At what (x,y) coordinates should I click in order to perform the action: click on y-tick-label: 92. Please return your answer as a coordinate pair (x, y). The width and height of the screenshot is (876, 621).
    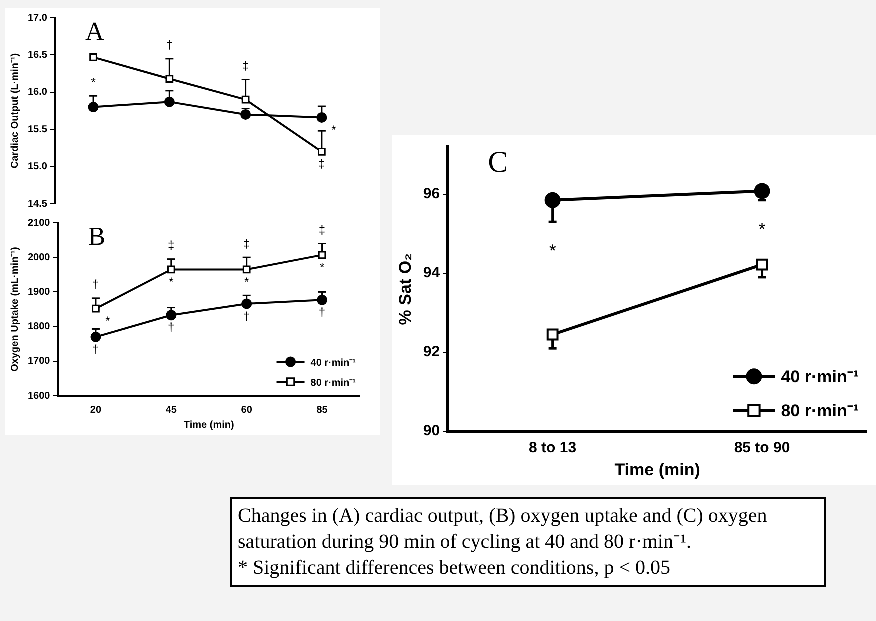
    Looking at the image, I should click on (431, 352).